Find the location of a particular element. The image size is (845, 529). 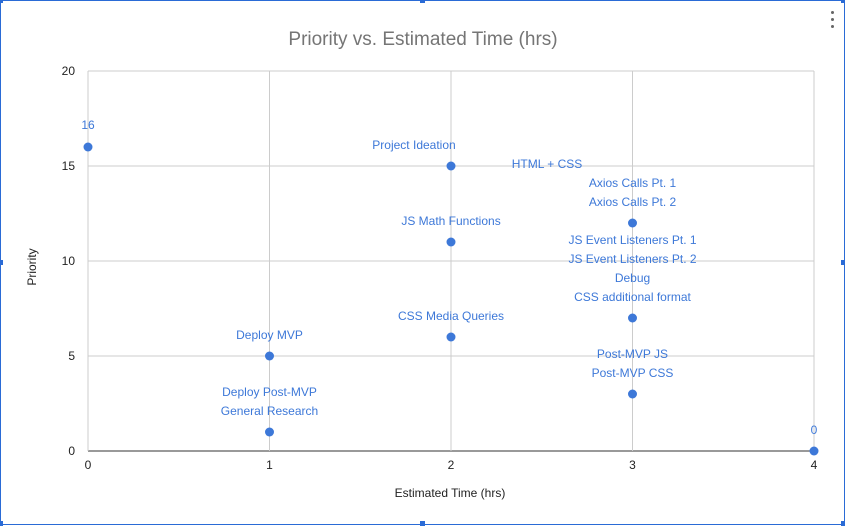

x-tick-label: 4 is located at coordinates (814, 465).